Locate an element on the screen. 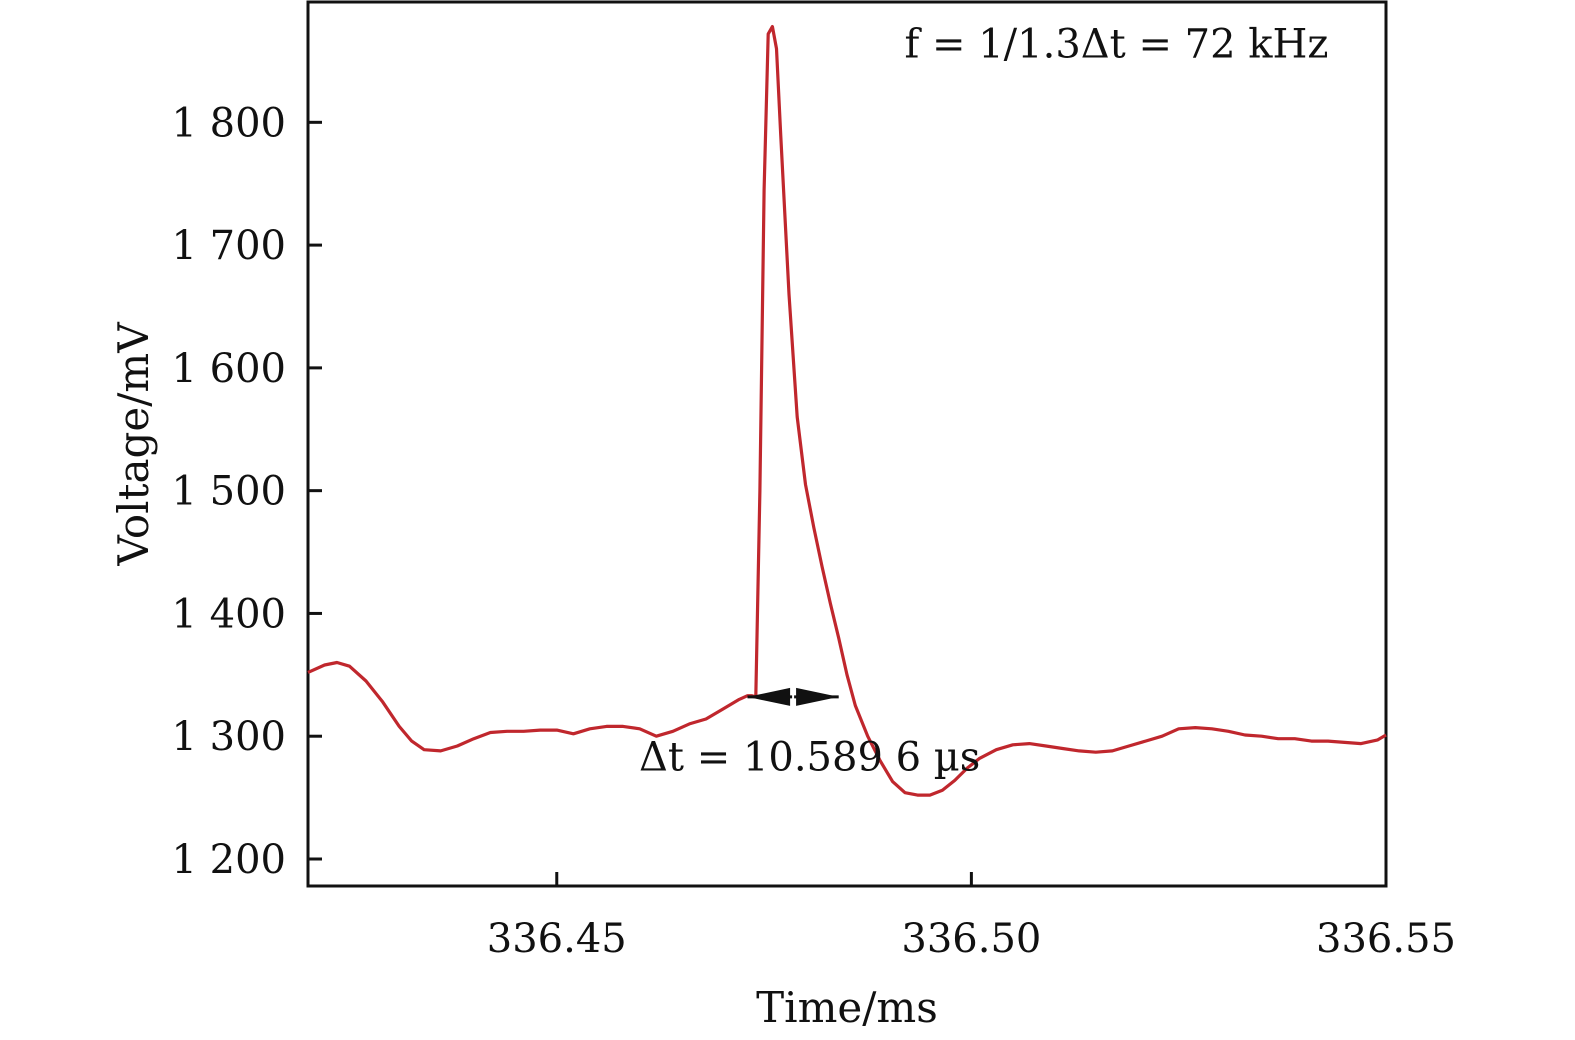 The height and width of the screenshot is (1040, 1575). arrow-head-right is located at coordinates (817, 696).